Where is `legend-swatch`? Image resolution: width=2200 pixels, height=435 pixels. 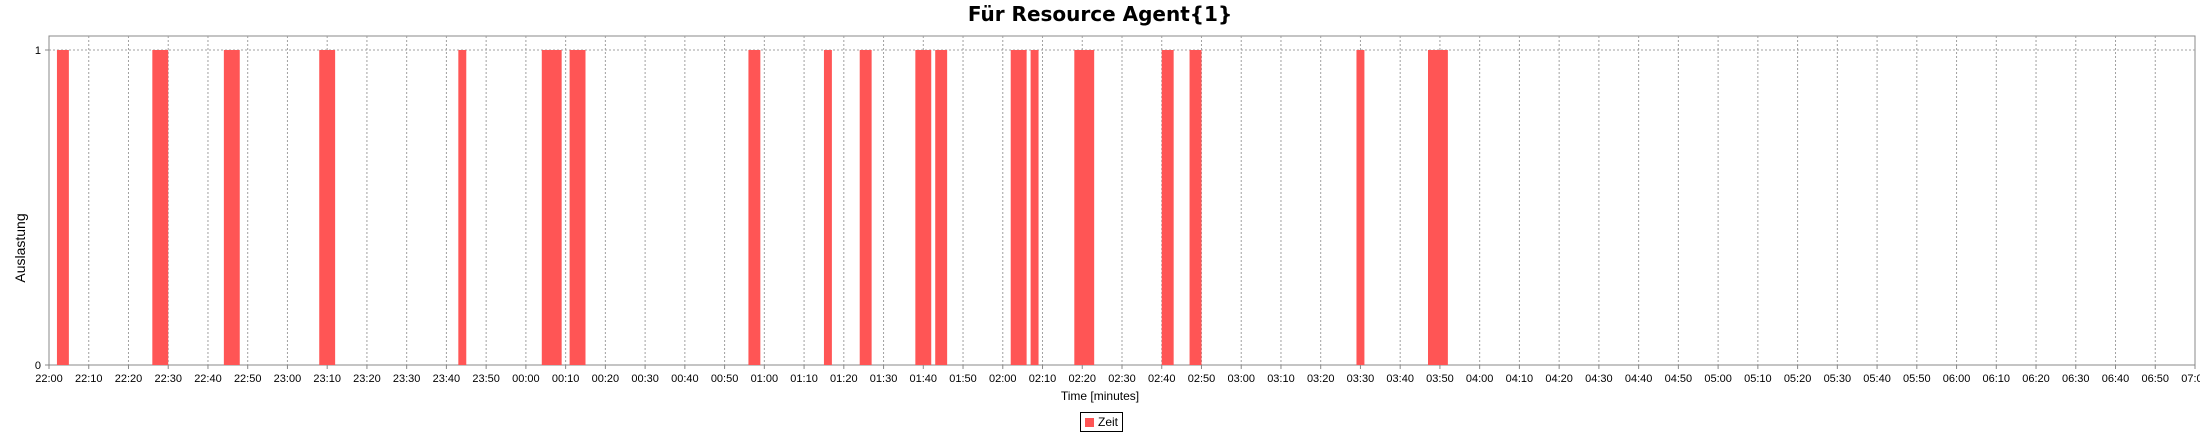 legend-swatch is located at coordinates (1089, 422).